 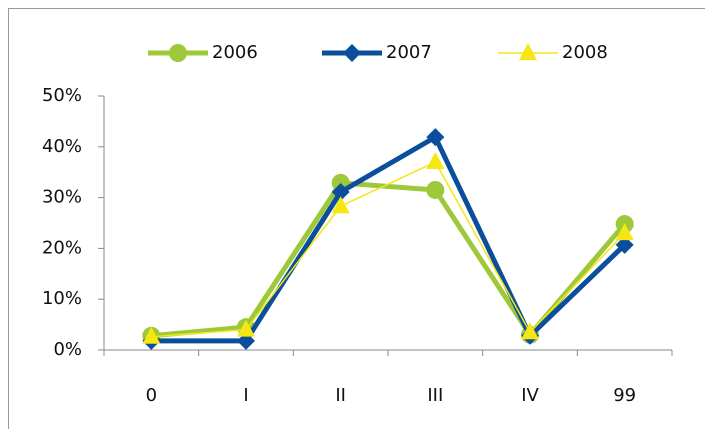 What do you see at coordinates (340, 395) in the screenshot?
I see `x-tick-label: II` at bounding box center [340, 395].